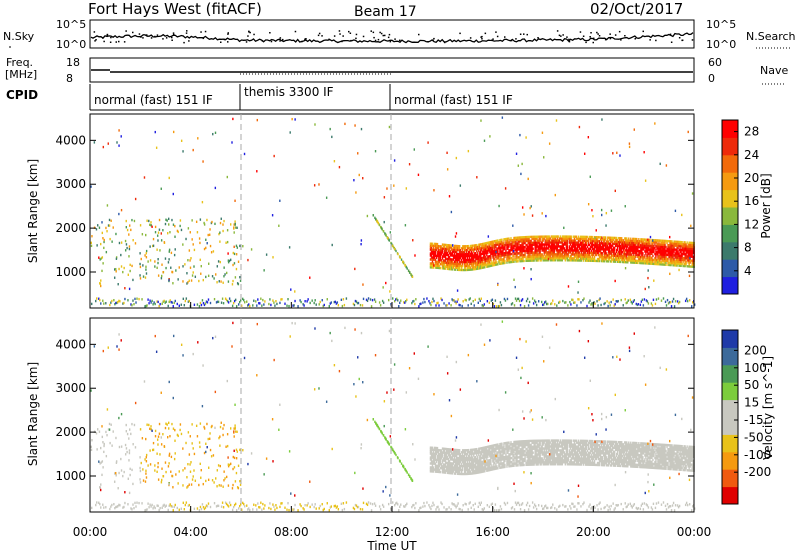 The width and height of the screenshot is (800, 558). Describe the element at coordinates (73, 62) in the screenshot. I see `freq-tick-top: 18` at that location.